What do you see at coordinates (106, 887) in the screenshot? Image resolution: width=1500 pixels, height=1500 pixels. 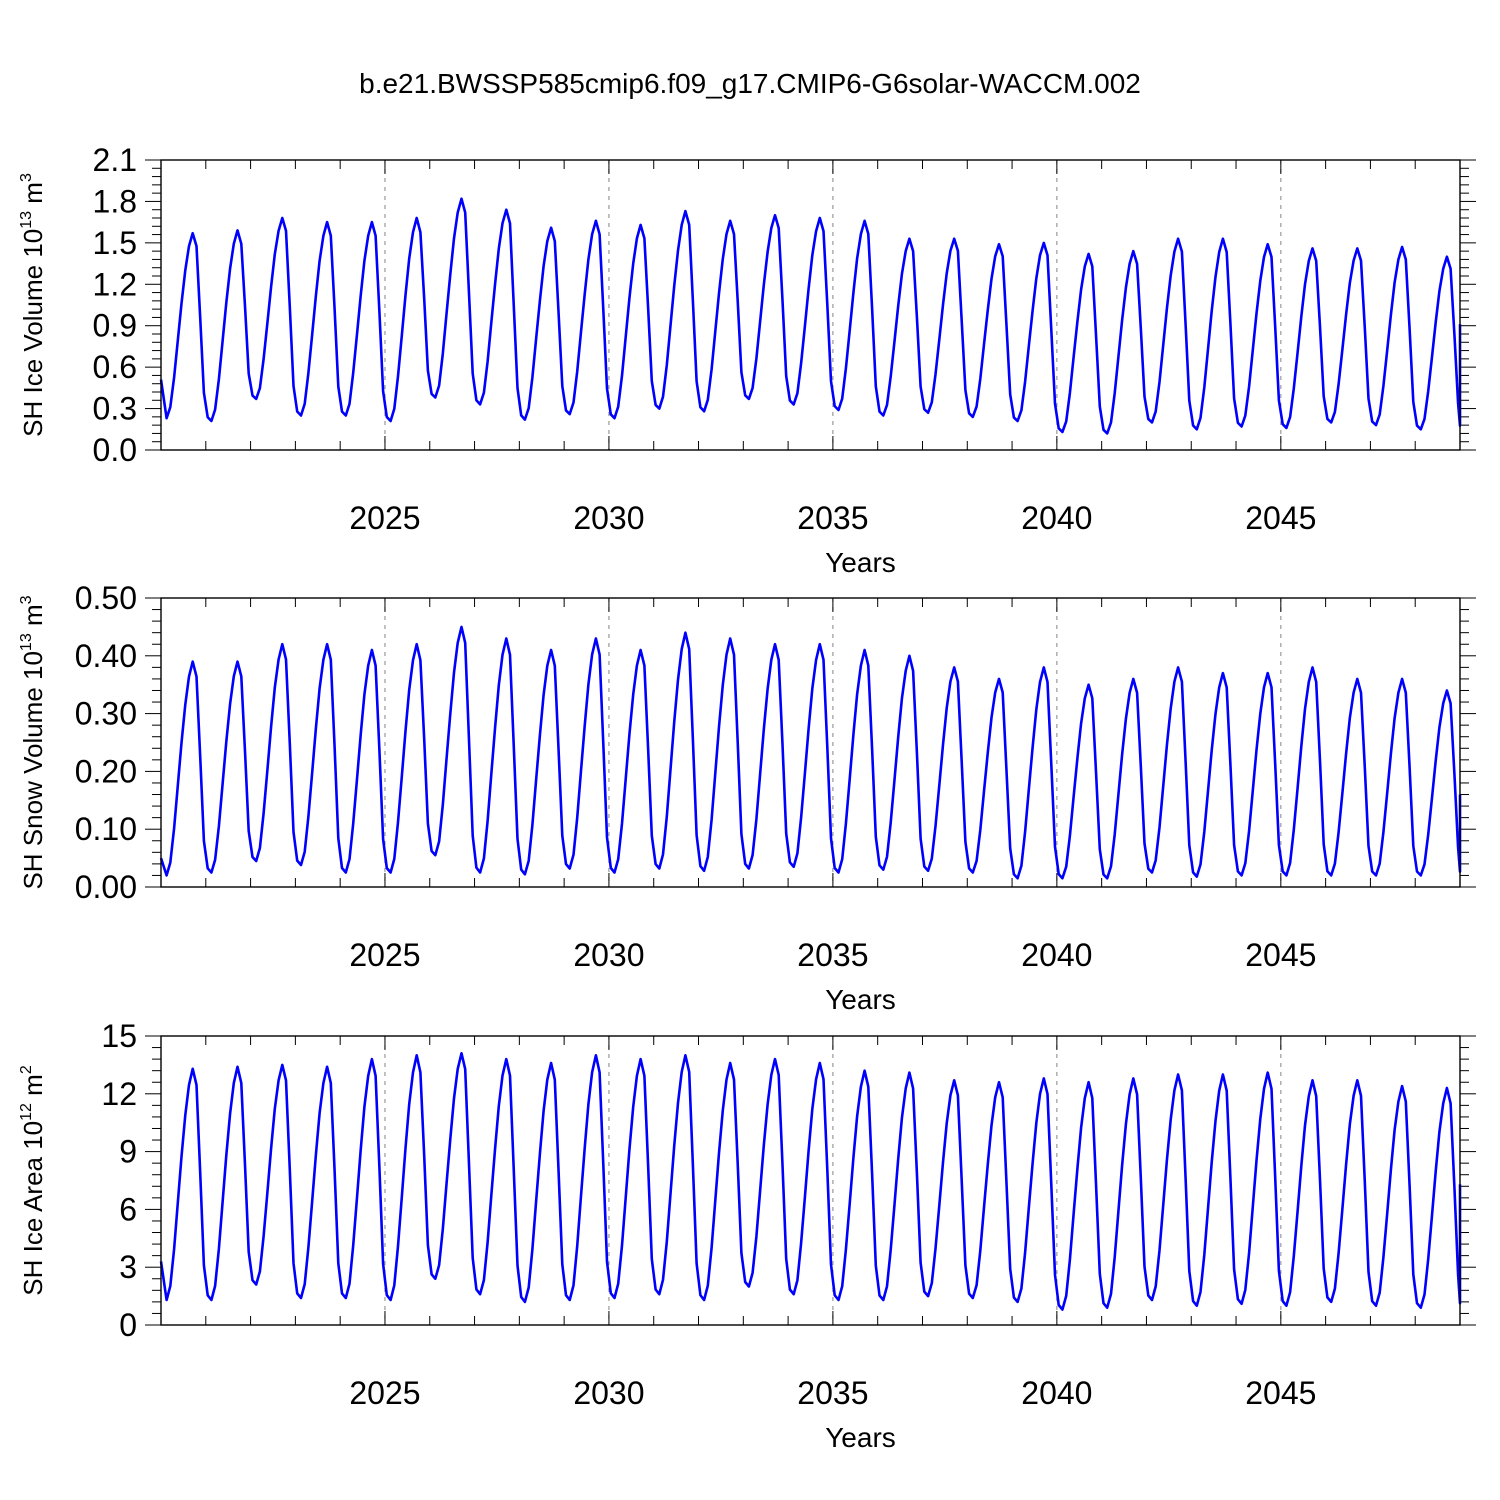 I see `y-tick-label: 0.00` at bounding box center [106, 887].